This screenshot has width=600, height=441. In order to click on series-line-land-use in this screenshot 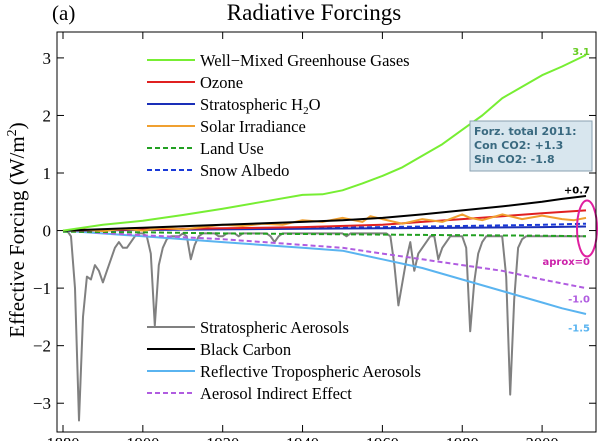, I will do `click(324, 234)`.